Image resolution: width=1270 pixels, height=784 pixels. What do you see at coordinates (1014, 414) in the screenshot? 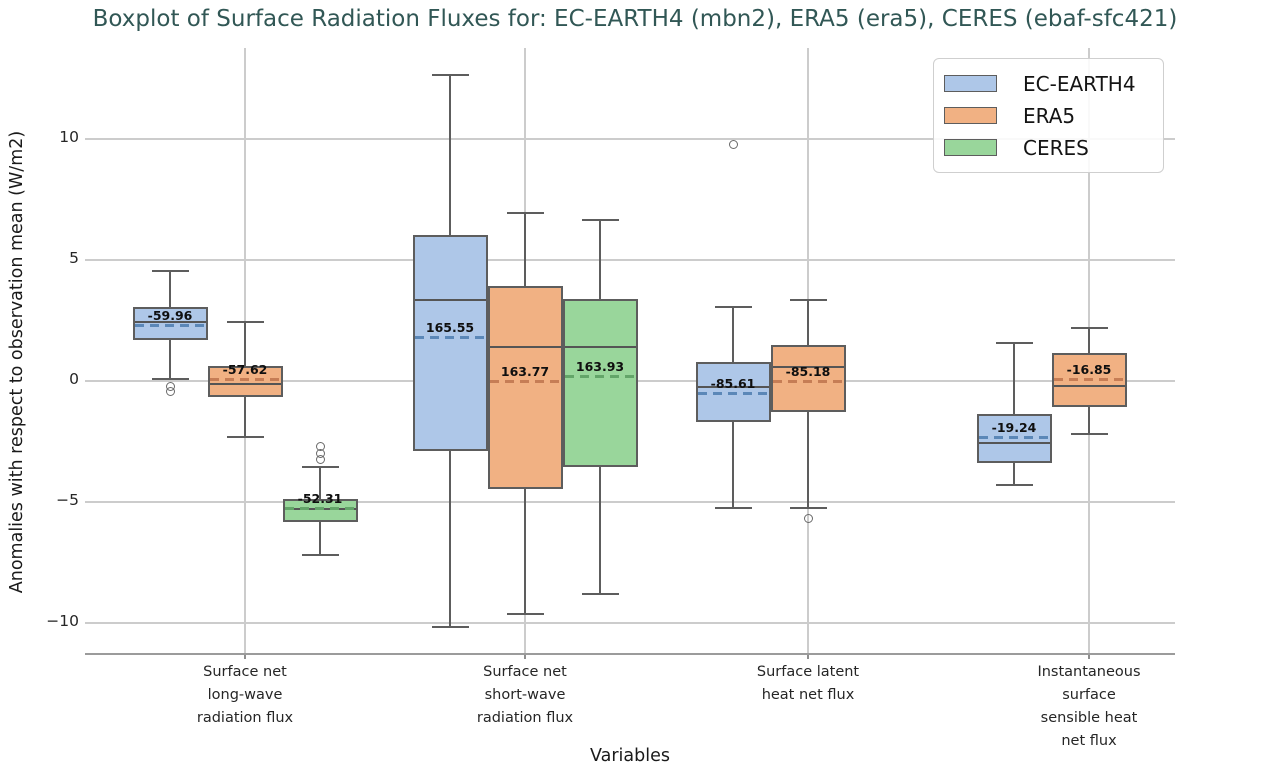
I see `whisker-line` at bounding box center [1014, 414].